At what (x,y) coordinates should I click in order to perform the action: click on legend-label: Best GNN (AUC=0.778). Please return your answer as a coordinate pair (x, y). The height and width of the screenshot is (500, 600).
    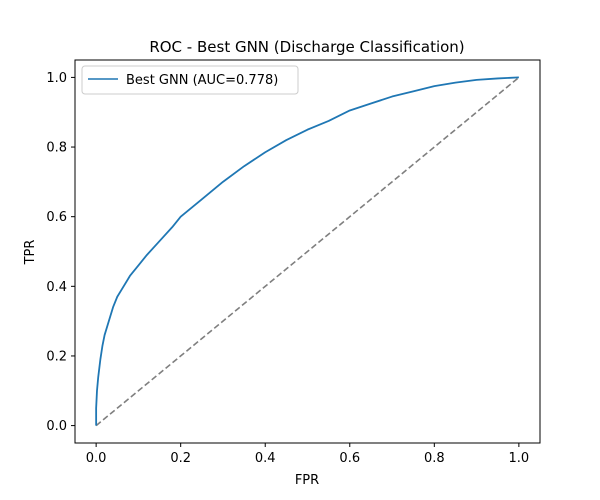
    Looking at the image, I should click on (202, 80).